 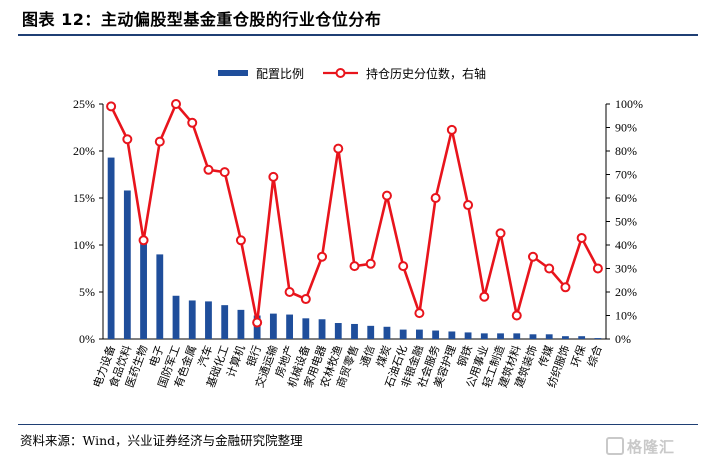 What do you see at coordinates (280, 74) in the screenshot?
I see `legend-bar-label: 配置比例` at bounding box center [280, 74].